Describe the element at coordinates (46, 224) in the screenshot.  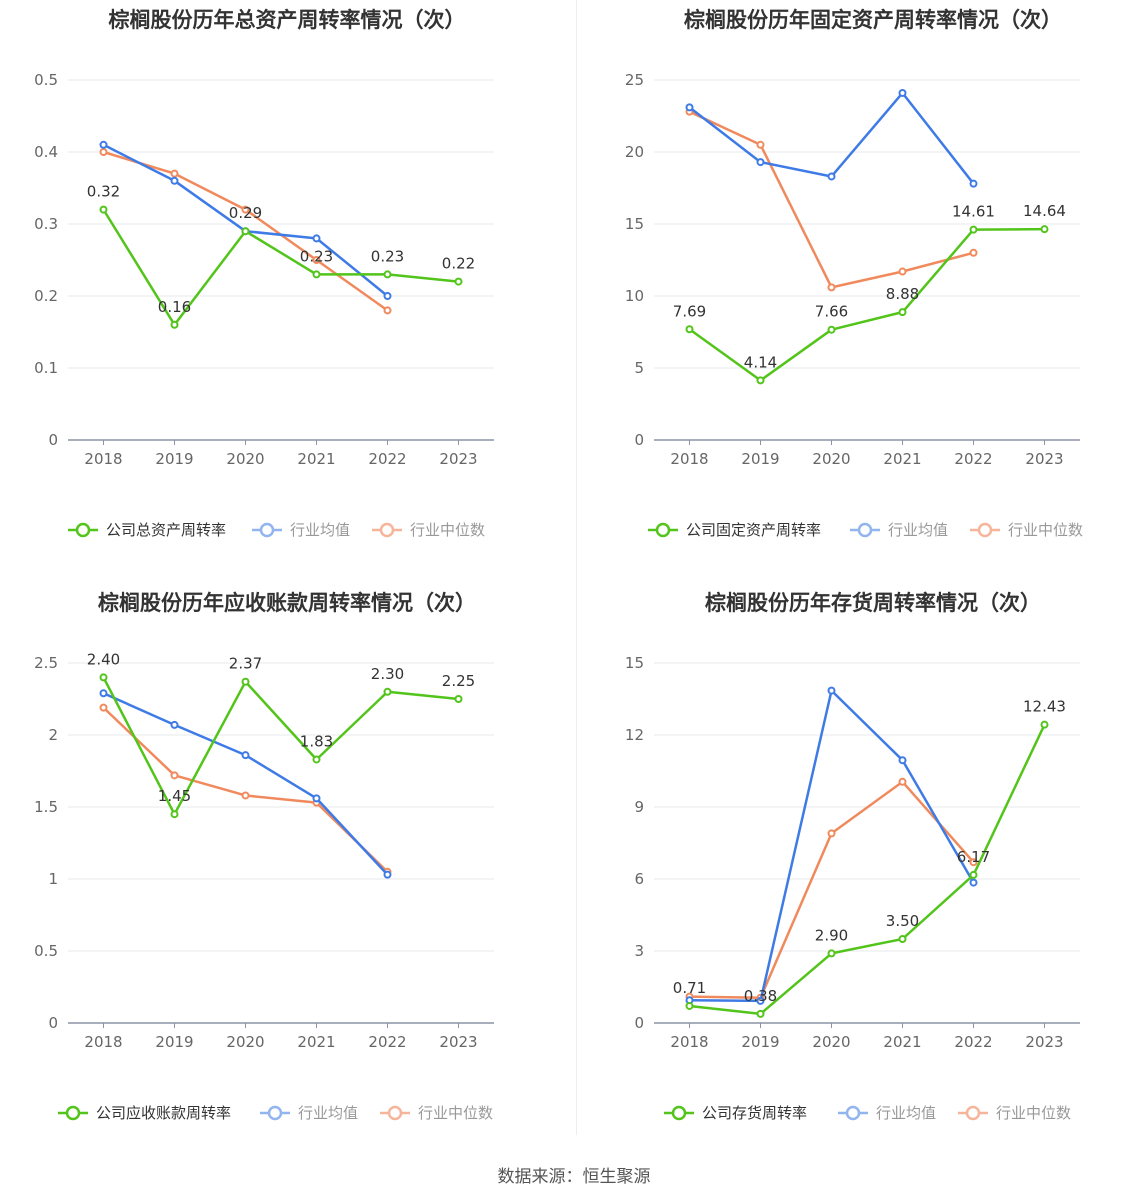
I see `y-tick-label: 0.3` at that location.